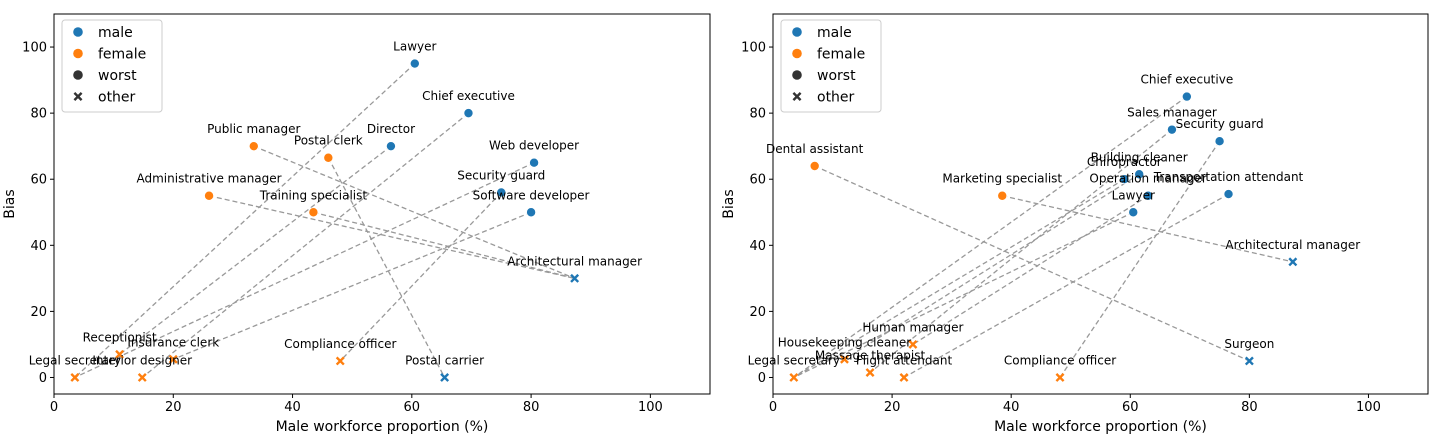  What do you see at coordinates (445, 377) in the screenshot?
I see `chart-1-point-postal-carrier` at bounding box center [445, 377].